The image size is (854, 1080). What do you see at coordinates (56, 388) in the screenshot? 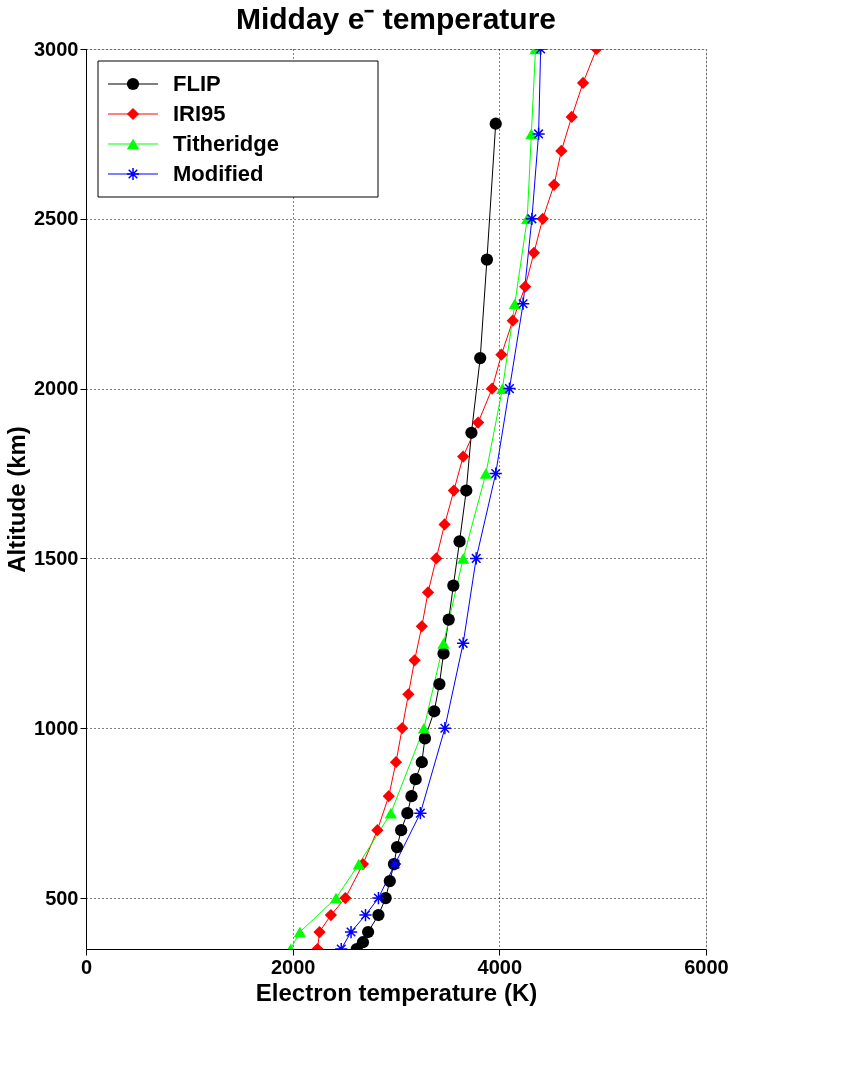
I see `y-tick-label: 2000` at bounding box center [56, 388].